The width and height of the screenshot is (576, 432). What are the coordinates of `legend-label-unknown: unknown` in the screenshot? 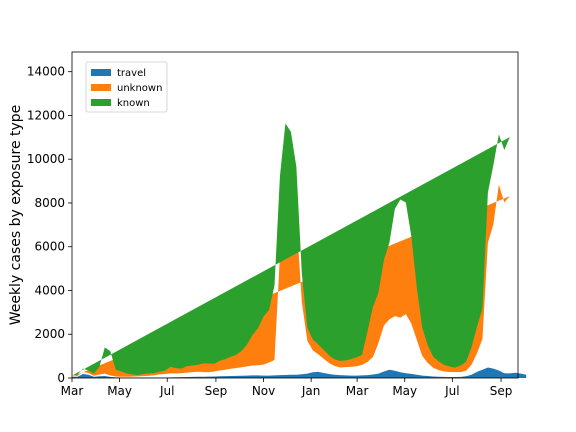 It's located at (139, 88).